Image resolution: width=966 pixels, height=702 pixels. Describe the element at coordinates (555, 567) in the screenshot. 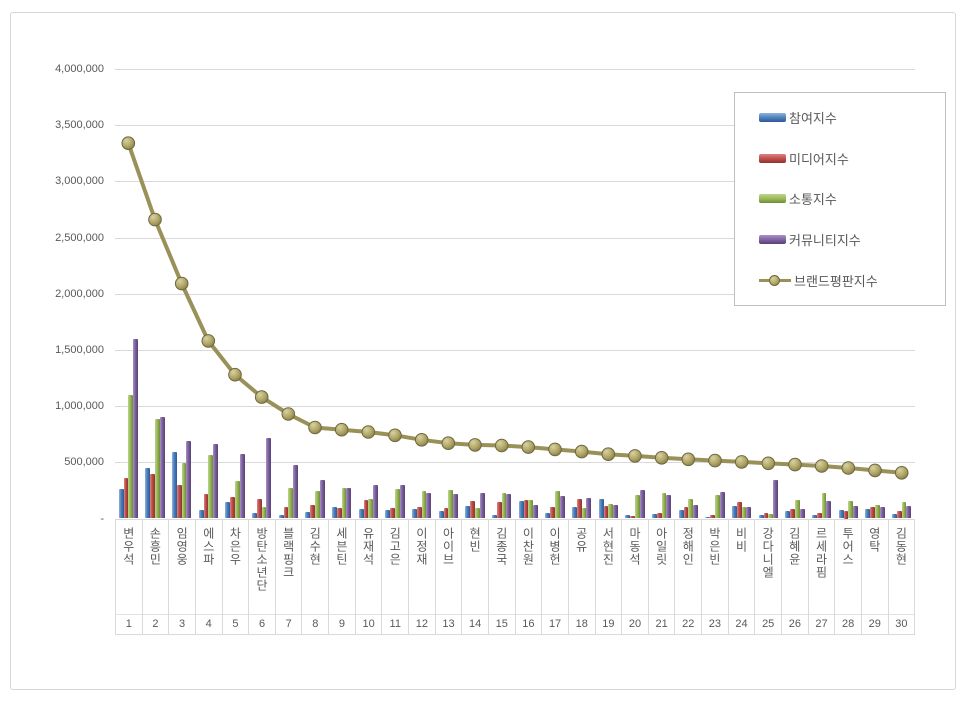

I see `category-label-cell: 이병헌` at that location.